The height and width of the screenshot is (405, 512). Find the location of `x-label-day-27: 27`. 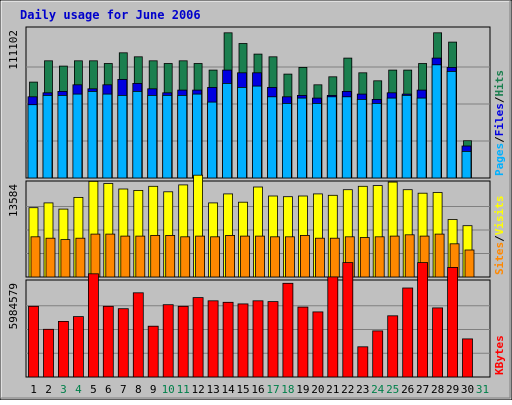

x-label-day-27: 27 is located at coordinates (422, 389).